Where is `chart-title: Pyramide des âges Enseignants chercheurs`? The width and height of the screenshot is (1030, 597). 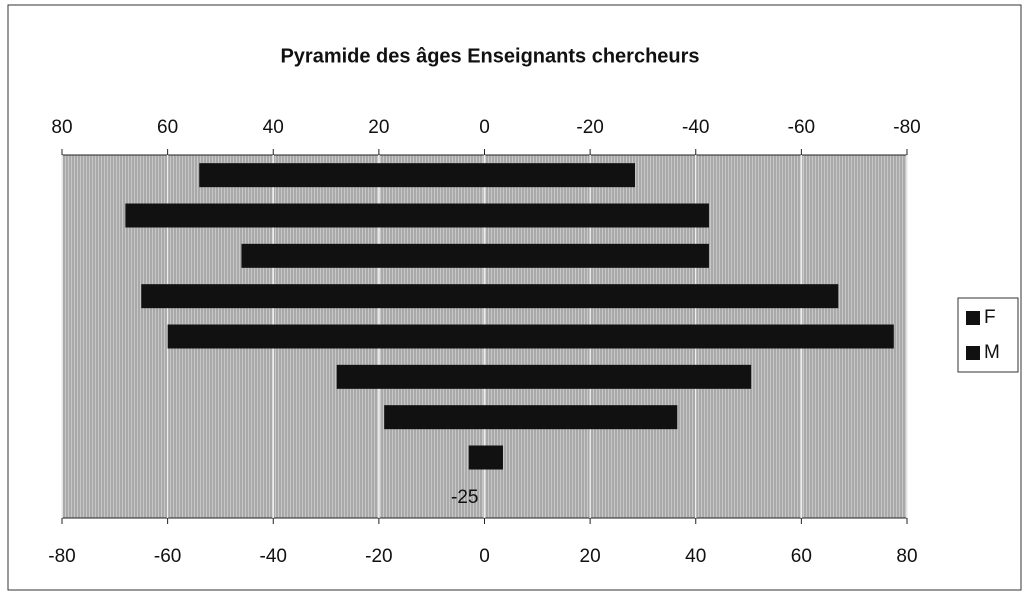 chart-title: Pyramide des âges Enseignants chercheurs is located at coordinates (489, 56).